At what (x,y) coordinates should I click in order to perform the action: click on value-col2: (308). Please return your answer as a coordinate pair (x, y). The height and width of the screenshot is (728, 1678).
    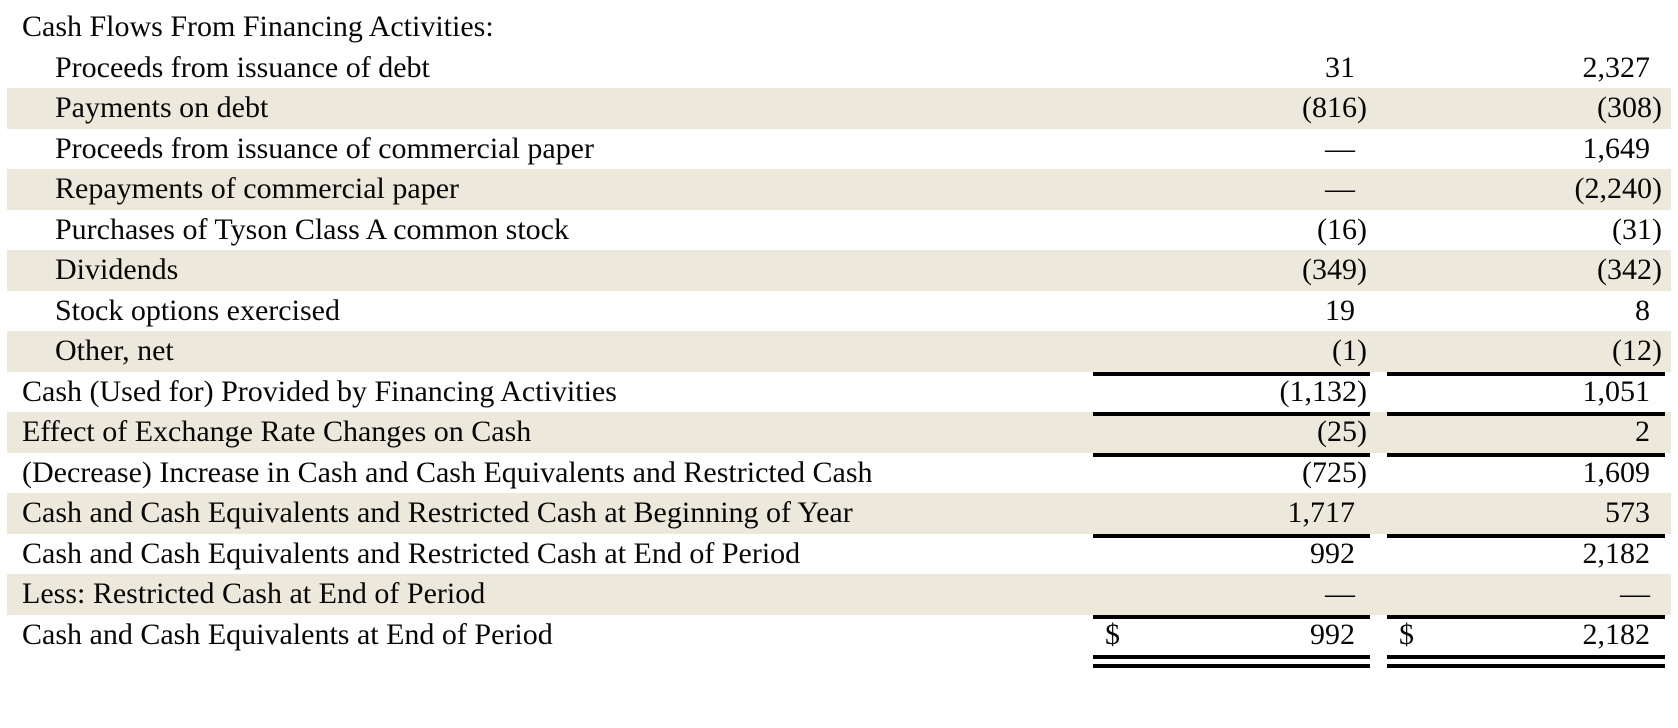
    Looking at the image, I should click on (1629, 107).